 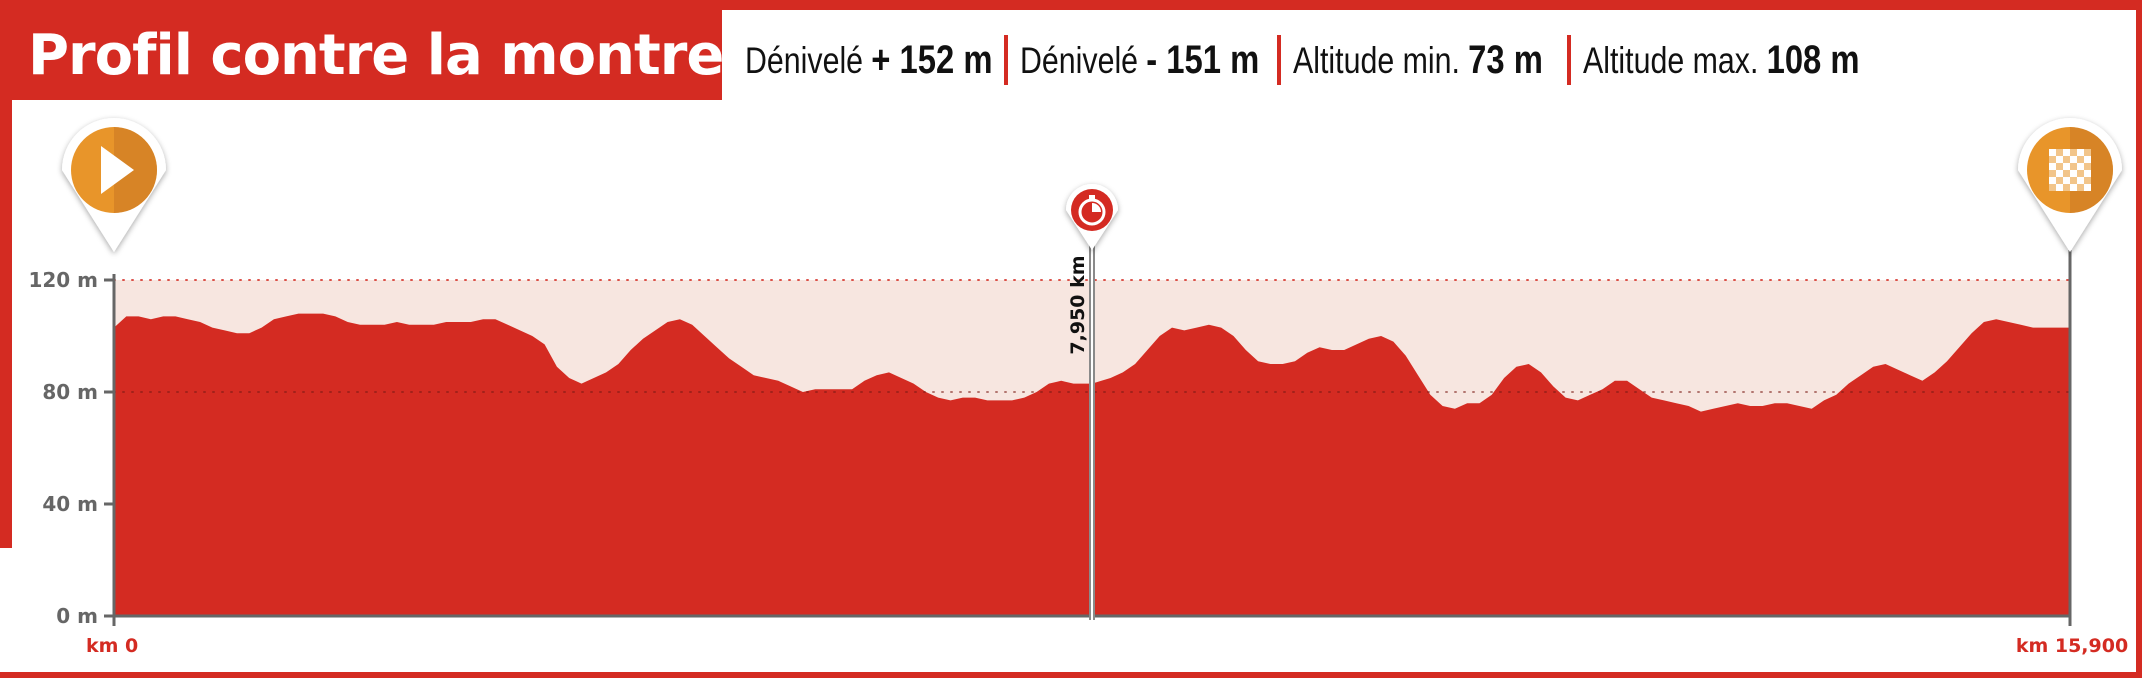 What do you see at coordinates (6, 274) in the screenshot?
I see `frame-left-border` at bounding box center [6, 274].